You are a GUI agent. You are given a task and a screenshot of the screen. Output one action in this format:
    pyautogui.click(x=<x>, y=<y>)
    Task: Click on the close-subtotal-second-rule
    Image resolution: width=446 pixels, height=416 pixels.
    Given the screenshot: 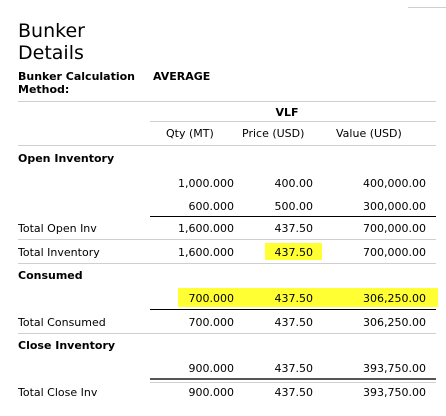 What is the action you would take?
    pyautogui.click(x=293, y=382)
    